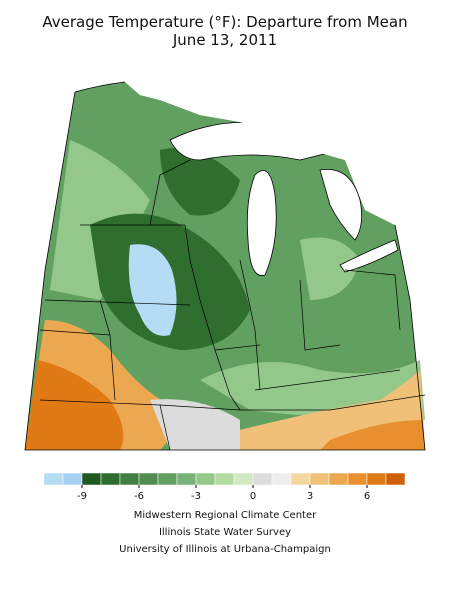 The width and height of the screenshot is (450, 604). Describe the element at coordinates (341, 204) in the screenshot. I see `lake-huron` at that location.